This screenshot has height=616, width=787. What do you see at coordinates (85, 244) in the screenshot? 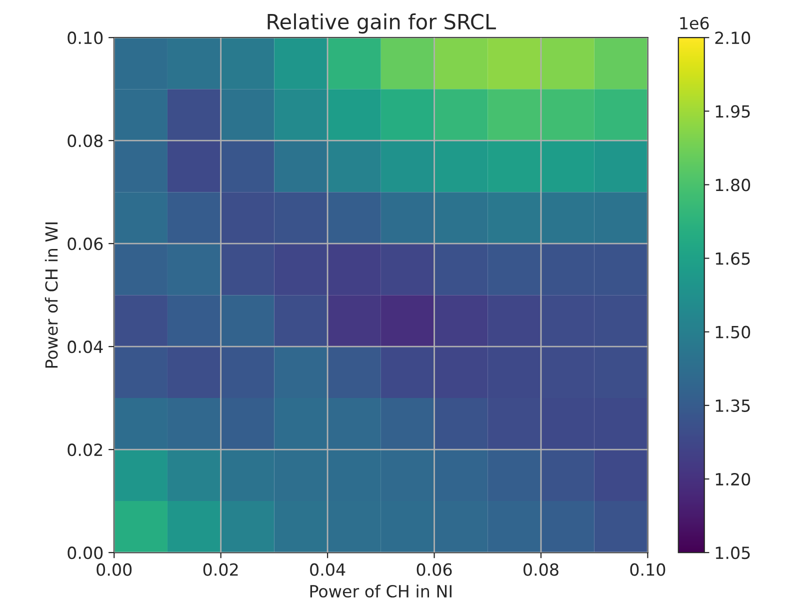
I see `y-tick-label: 0.06` at bounding box center [85, 244].